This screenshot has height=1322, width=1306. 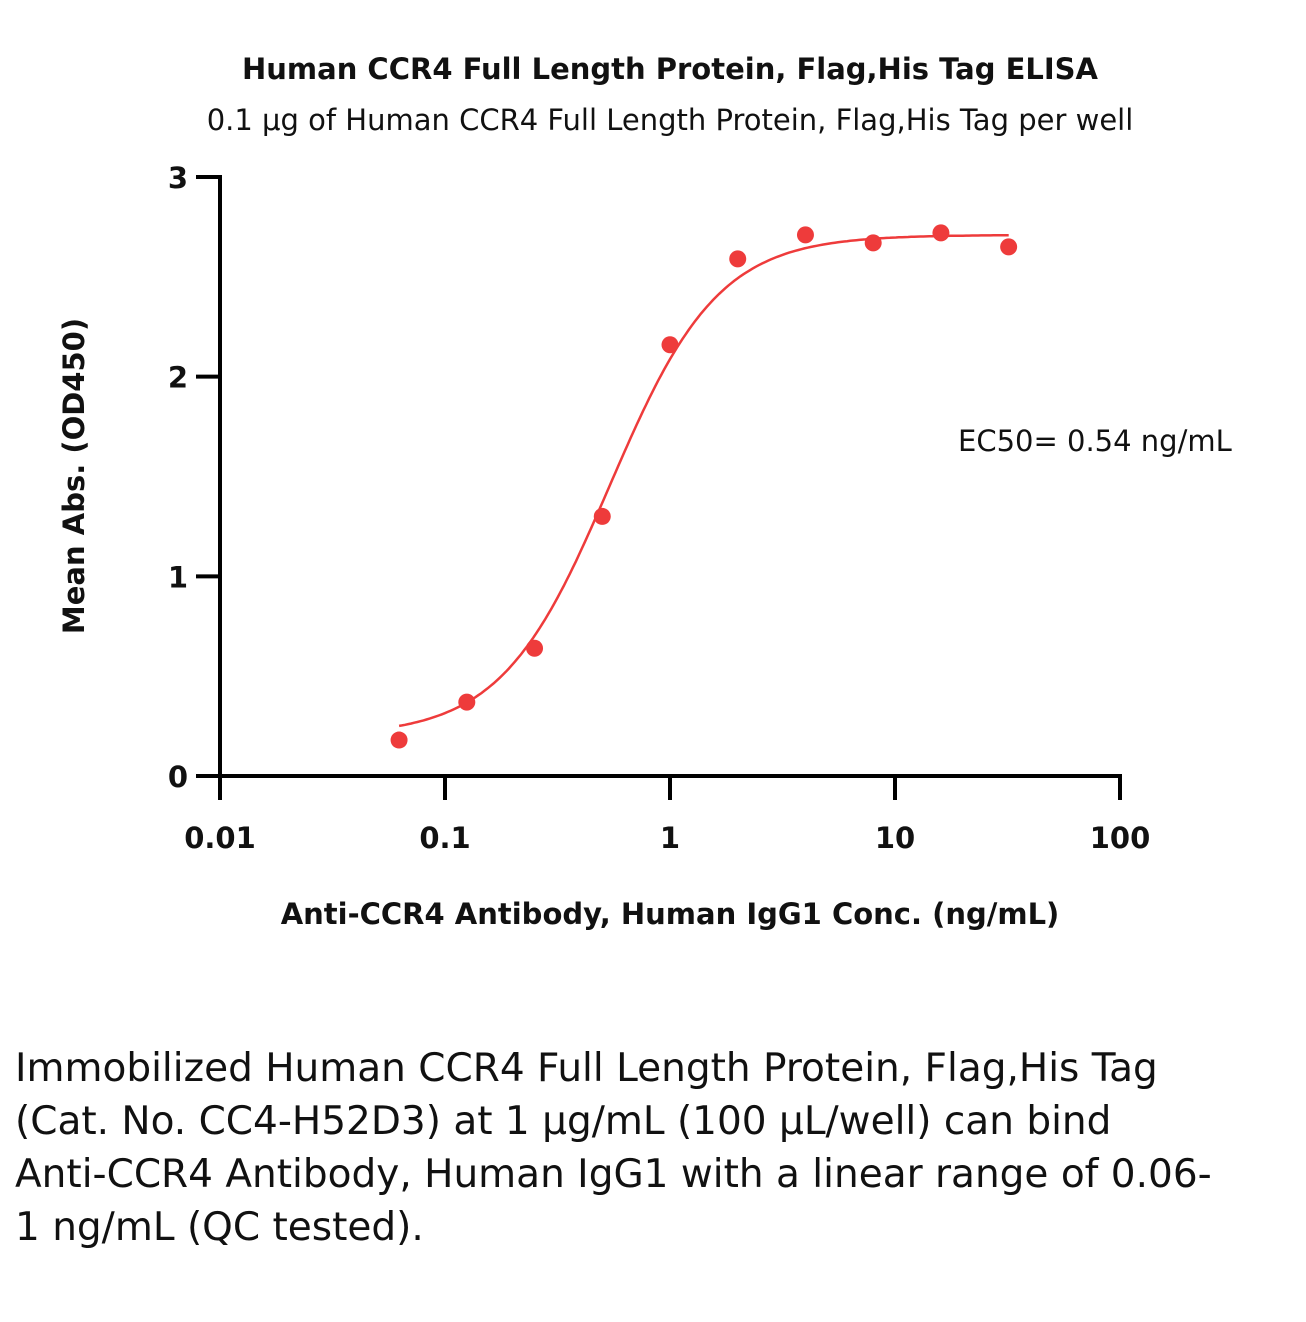 What do you see at coordinates (178, 178) in the screenshot?
I see `y-tick-label: 3` at bounding box center [178, 178].